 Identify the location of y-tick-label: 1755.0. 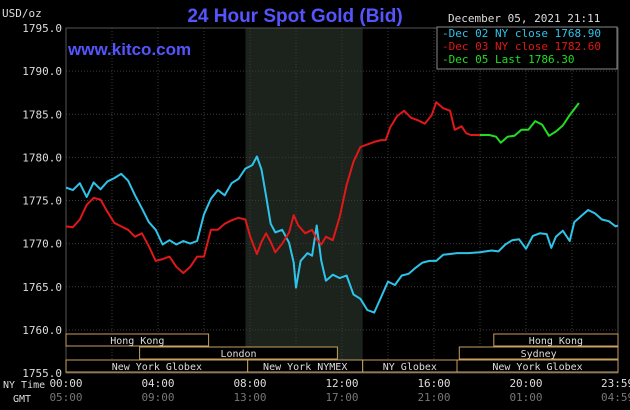
(42, 373).